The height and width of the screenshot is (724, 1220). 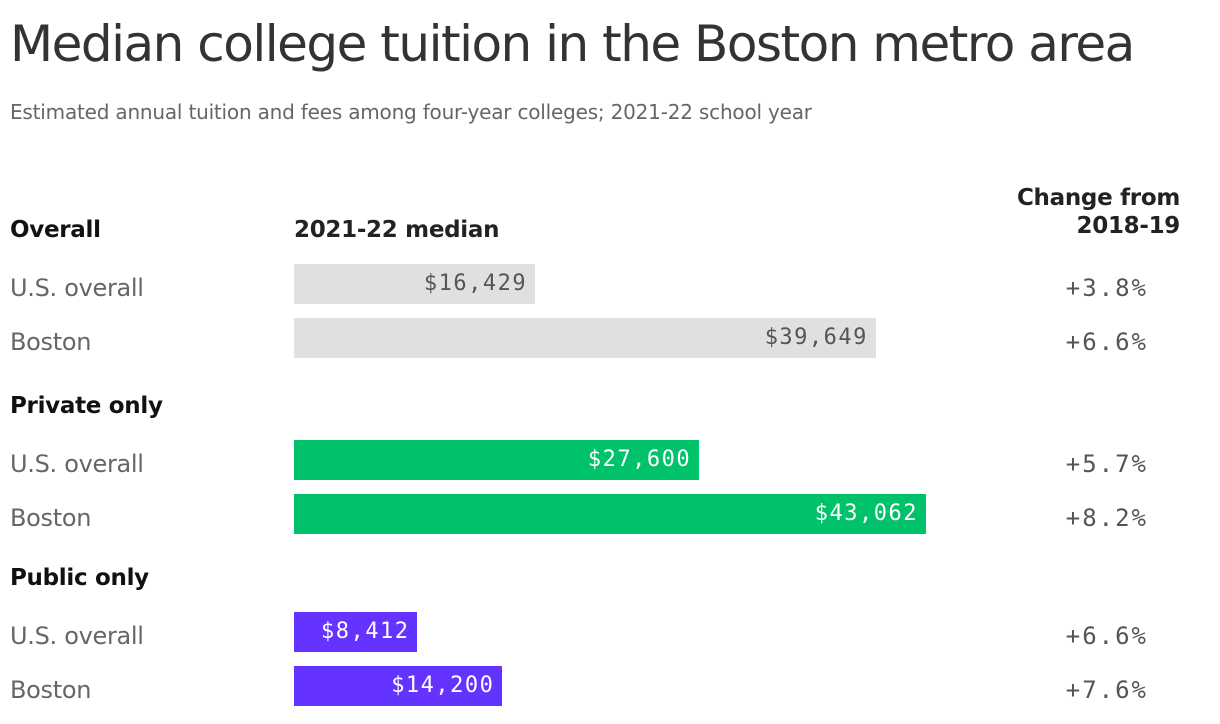 I want to click on bar-public-u-s-overall, so click(x=356, y=632).